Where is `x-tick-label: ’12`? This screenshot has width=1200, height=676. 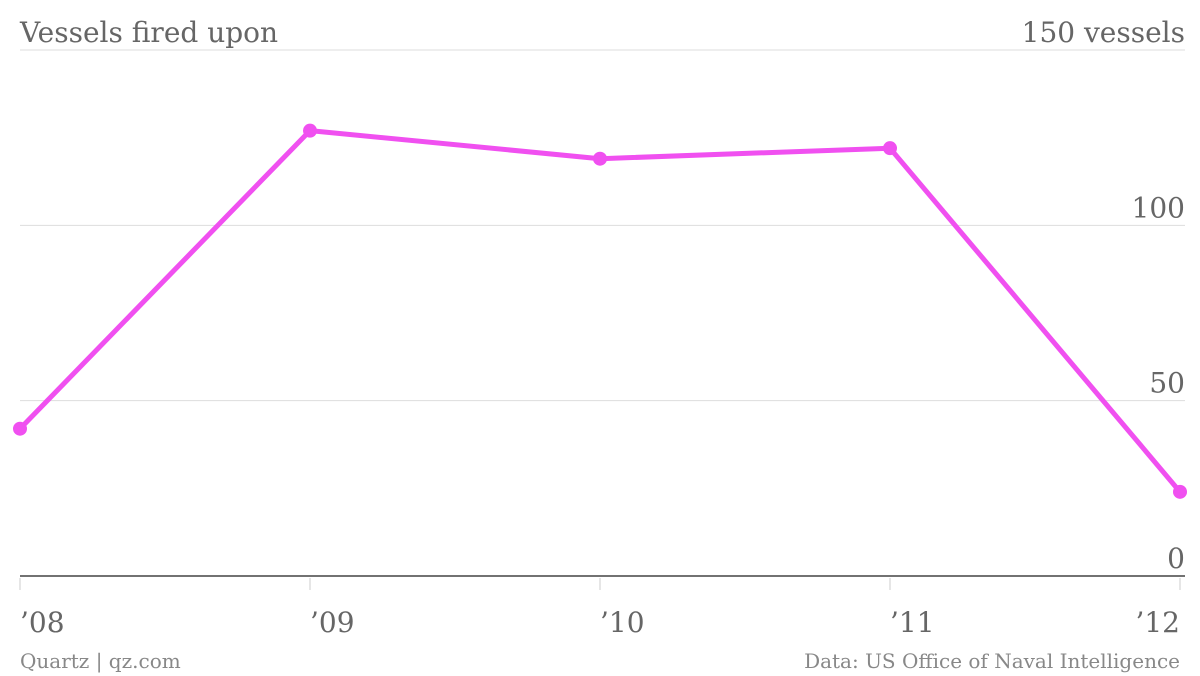 x-tick-label: ’12 is located at coordinates (1157, 622).